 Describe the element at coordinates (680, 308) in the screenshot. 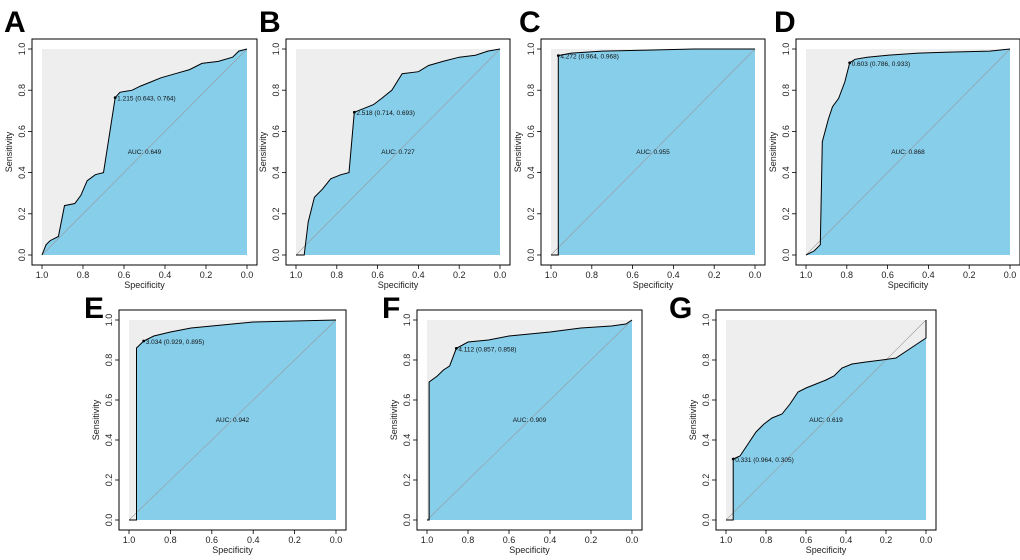

I see `panel-label-g: G` at that location.